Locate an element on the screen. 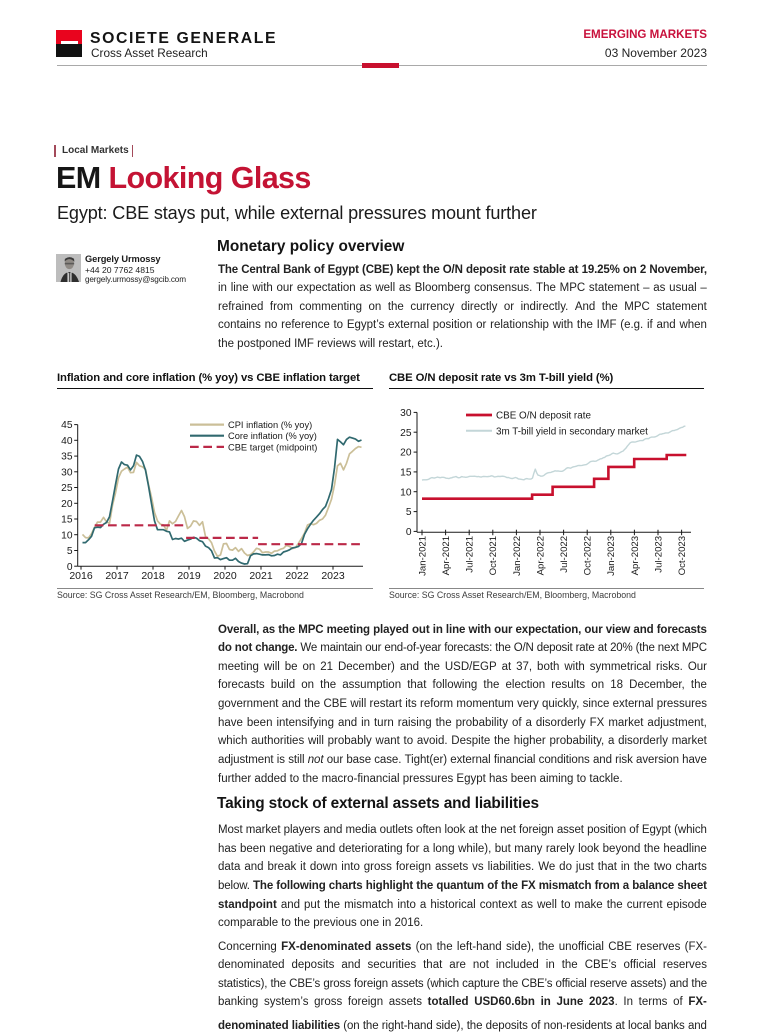  svg-text: Jan-2023 is located at coordinates (611, 556).